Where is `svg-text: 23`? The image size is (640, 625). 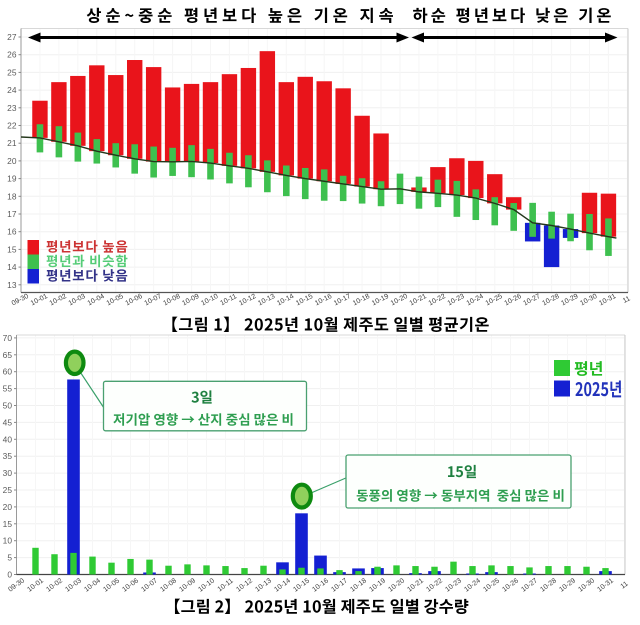
svg-text: 23 is located at coordinates (12, 108).